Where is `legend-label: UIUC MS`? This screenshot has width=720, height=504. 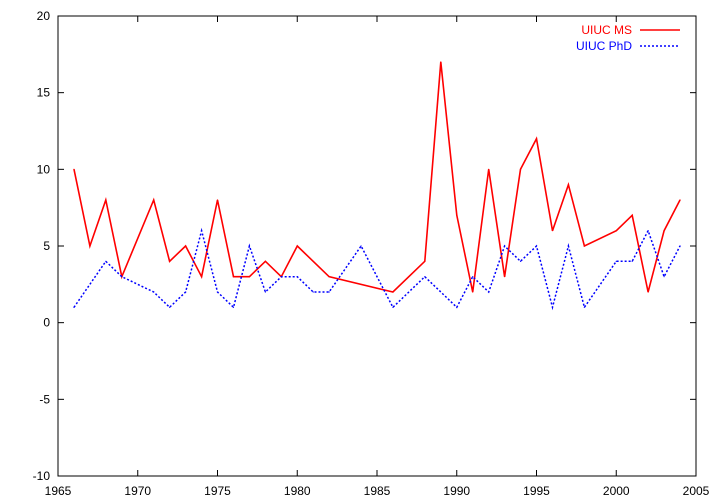
legend-label: UIUC MS is located at coordinates (606, 30).